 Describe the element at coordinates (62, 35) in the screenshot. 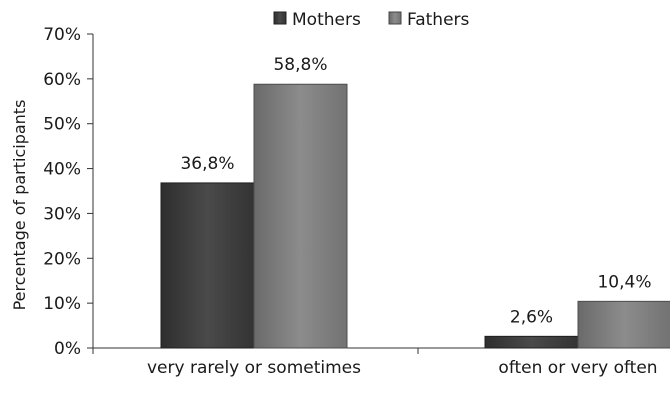

I see `y-tick-label: 70%` at that location.